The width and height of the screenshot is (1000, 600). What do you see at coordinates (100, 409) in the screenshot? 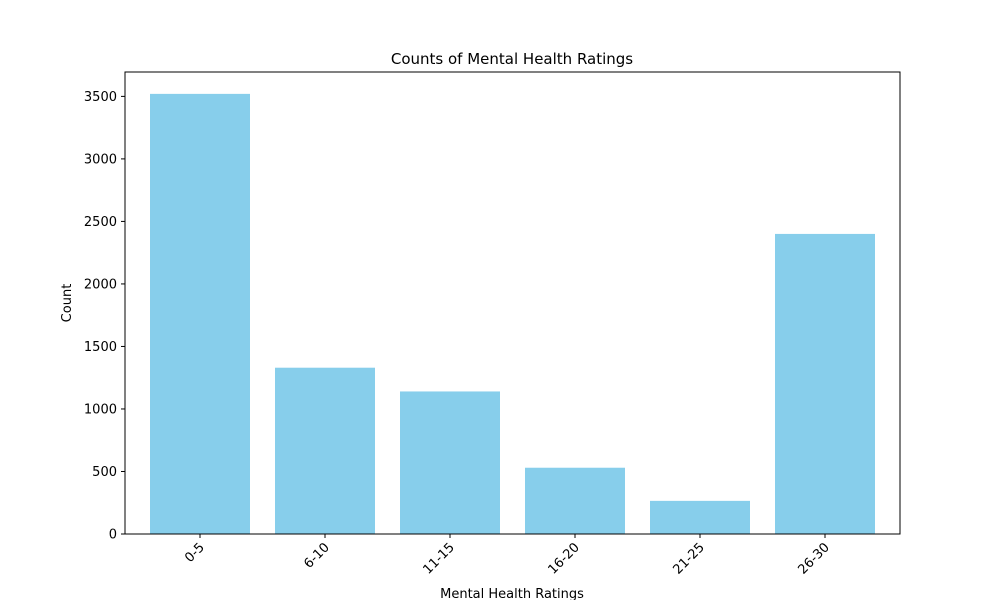
I see `y-tick-label: 1000` at bounding box center [100, 409].